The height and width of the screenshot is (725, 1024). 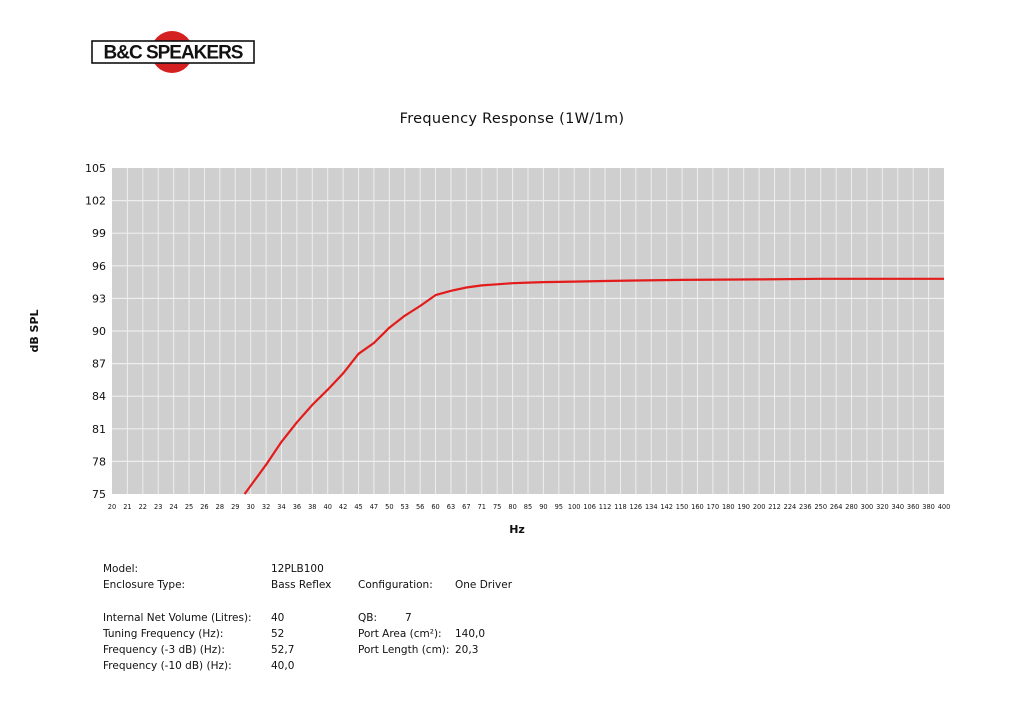 What do you see at coordinates (189, 507) in the screenshot?
I see `x-tick-label: 25` at bounding box center [189, 507].